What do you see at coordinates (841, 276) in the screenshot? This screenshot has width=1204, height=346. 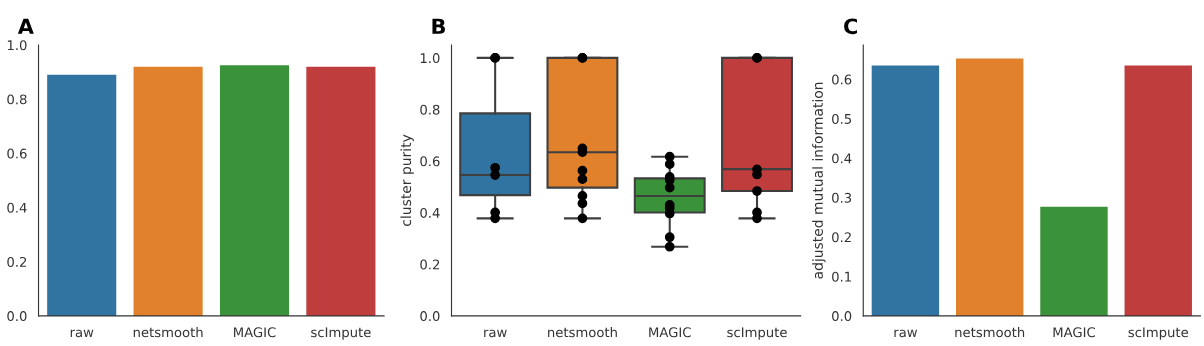 I see `y-tick-label: 0.1` at bounding box center [841, 276].